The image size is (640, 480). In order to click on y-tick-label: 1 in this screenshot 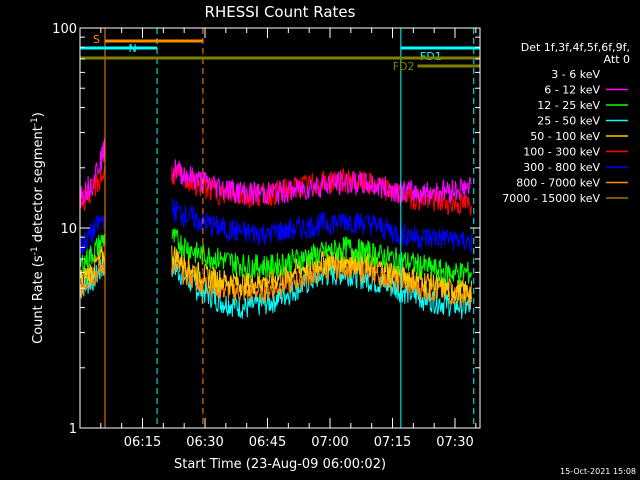, I will do `click(73, 429)`.